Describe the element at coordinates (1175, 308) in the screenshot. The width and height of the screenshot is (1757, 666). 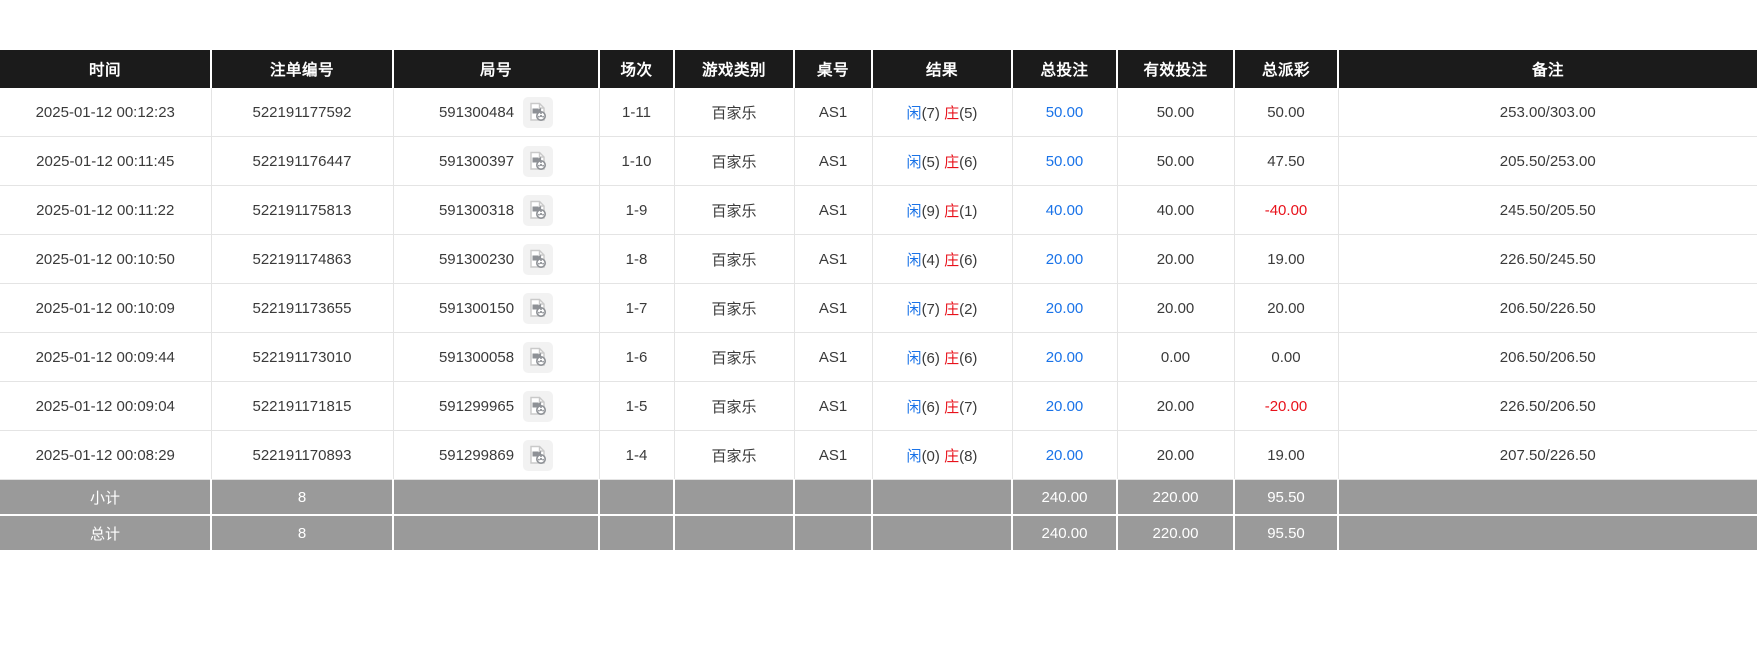
I see `cell-valid-bet-text: 20.00` at that location.